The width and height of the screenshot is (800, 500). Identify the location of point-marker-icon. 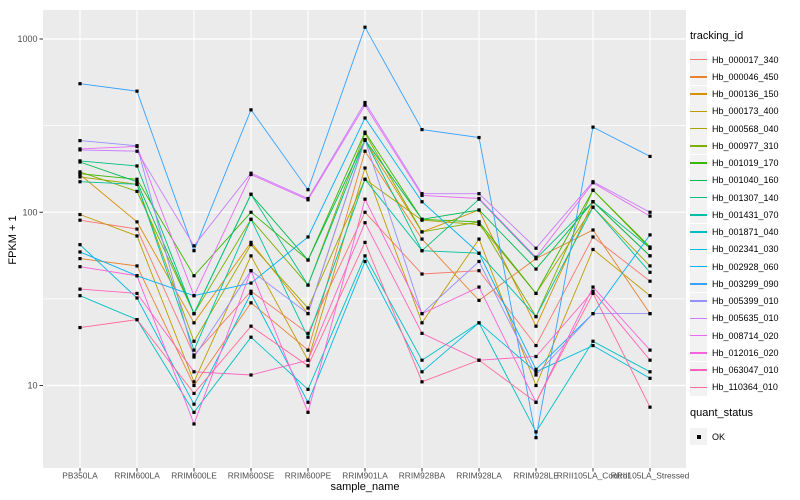
(698, 436).